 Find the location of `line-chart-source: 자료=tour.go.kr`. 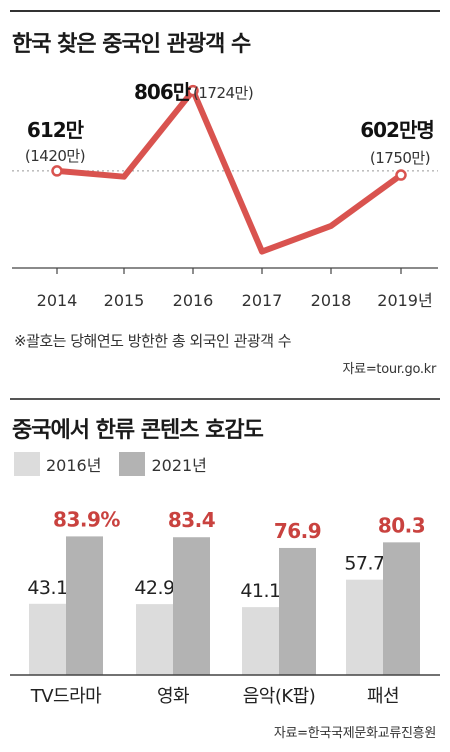

line-chart-source: 자료=tour.go.kr is located at coordinates (389, 369).